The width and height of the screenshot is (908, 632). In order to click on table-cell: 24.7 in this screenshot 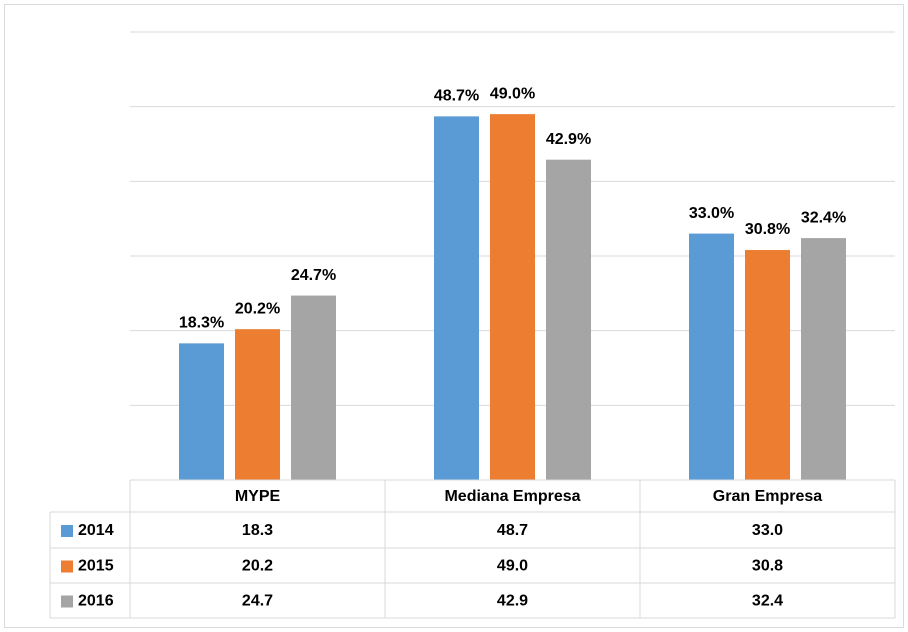, I will do `click(257, 601)`.